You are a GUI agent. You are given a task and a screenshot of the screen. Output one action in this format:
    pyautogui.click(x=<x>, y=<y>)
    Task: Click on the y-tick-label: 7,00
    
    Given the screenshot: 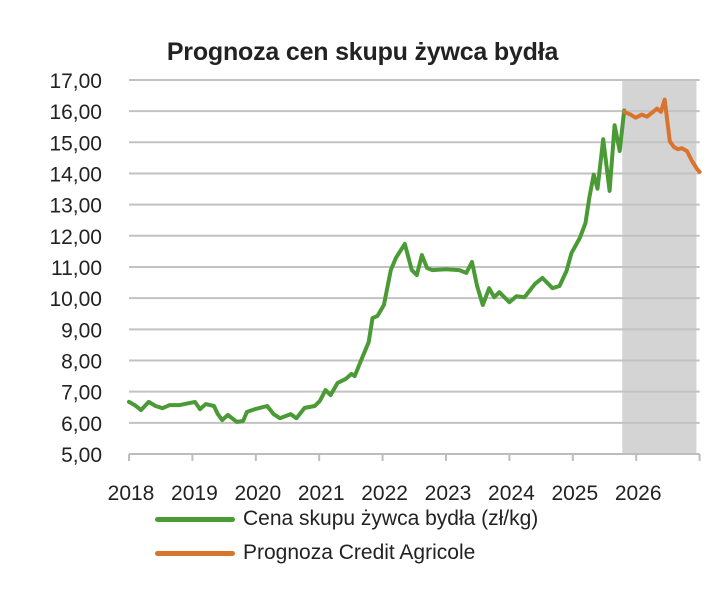 What is the action you would take?
    pyautogui.click(x=81, y=393)
    